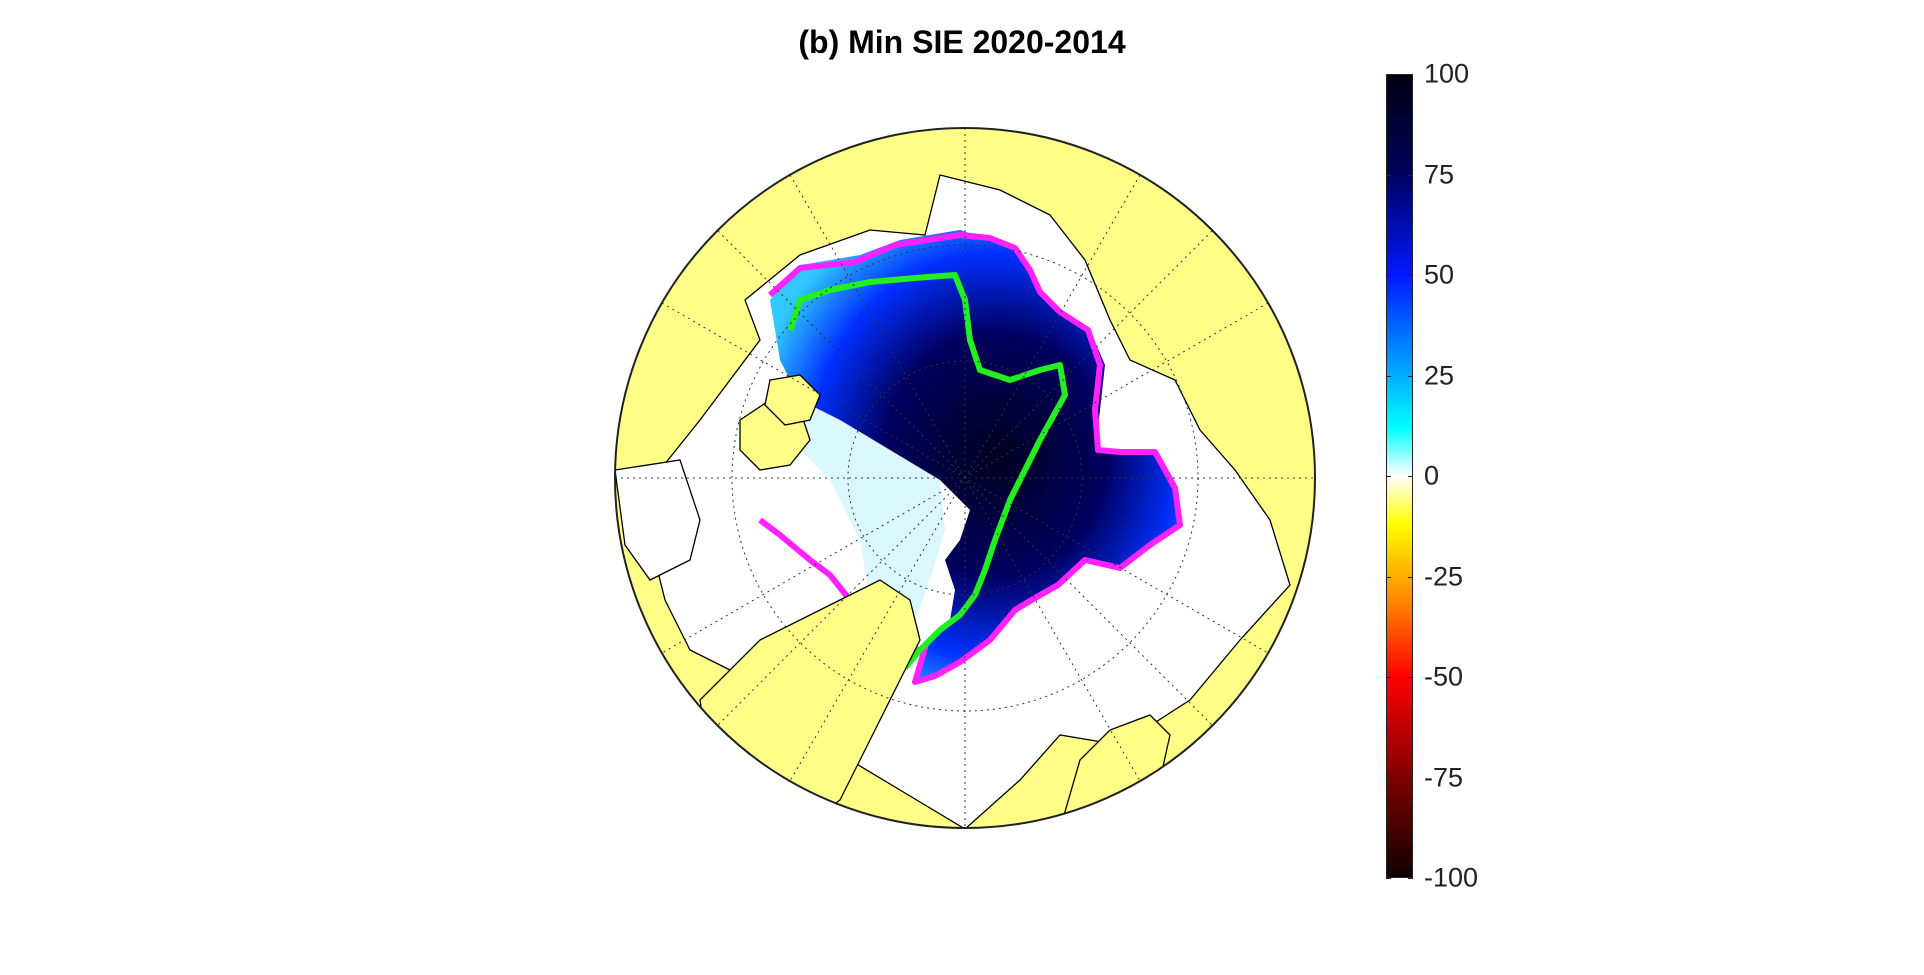 Image resolution: width=1924 pixels, height=975 pixels. Describe the element at coordinates (1439, 174) in the screenshot. I see `colorbar-tick-label: 75` at that location.